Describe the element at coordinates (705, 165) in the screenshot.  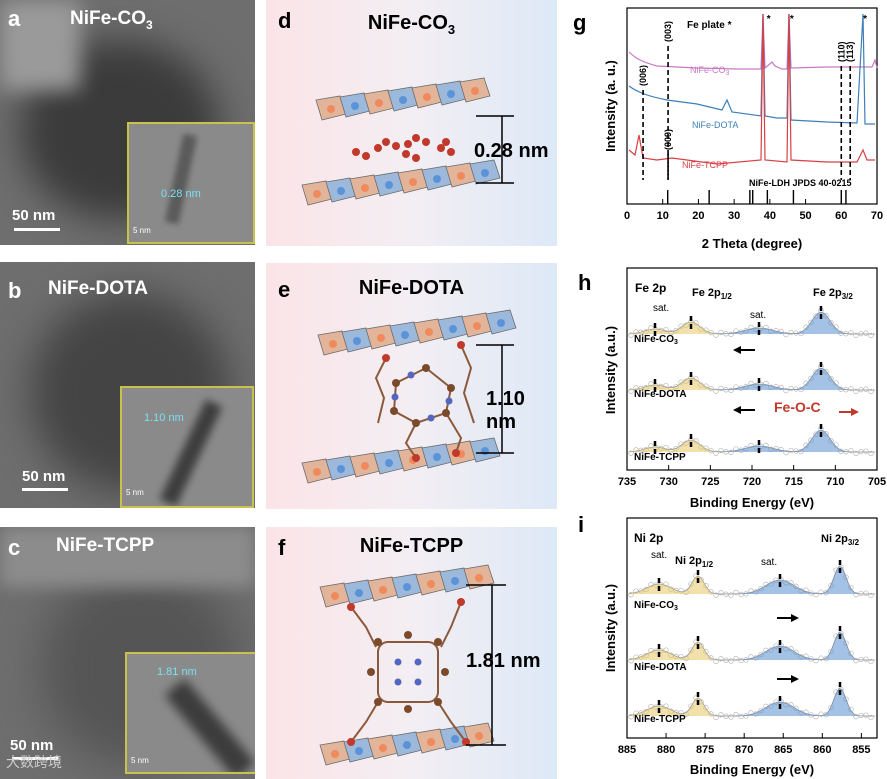
I see `xrd-label-tcpp: NiFe-TCPP` at that location.